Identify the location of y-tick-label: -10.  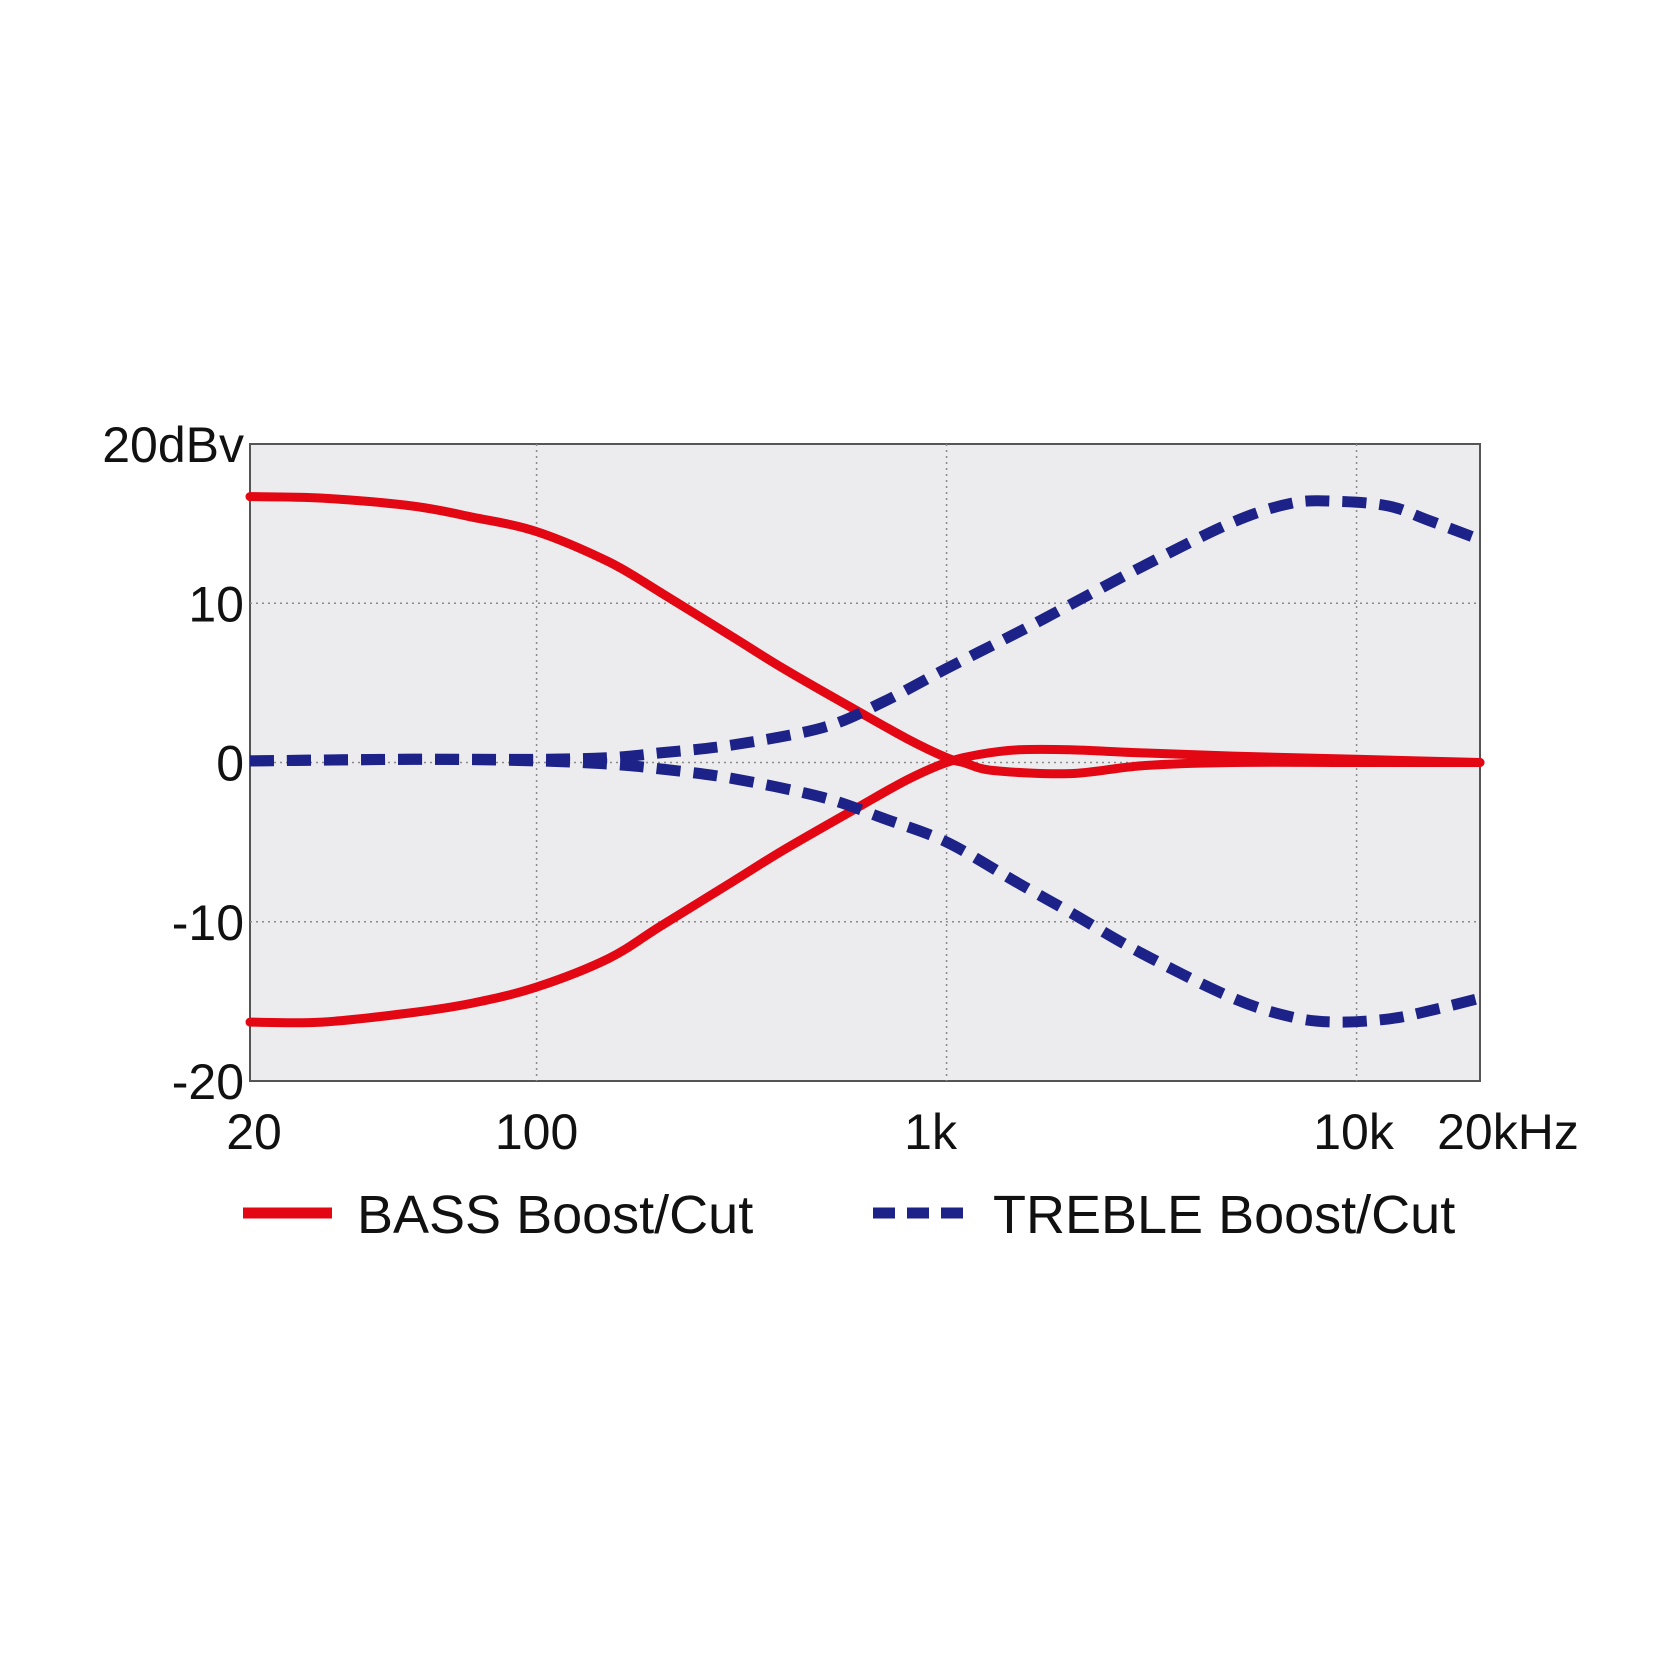
(208, 923).